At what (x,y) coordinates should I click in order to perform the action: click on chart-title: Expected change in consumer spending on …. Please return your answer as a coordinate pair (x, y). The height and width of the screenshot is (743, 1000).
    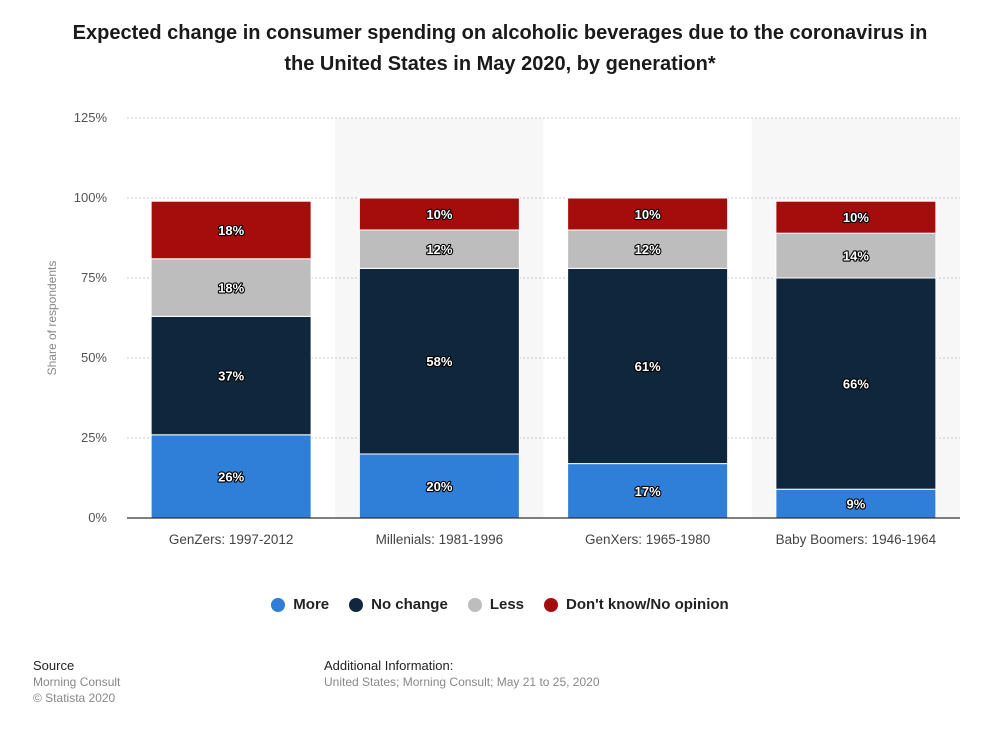
    Looking at the image, I should click on (500, 48).